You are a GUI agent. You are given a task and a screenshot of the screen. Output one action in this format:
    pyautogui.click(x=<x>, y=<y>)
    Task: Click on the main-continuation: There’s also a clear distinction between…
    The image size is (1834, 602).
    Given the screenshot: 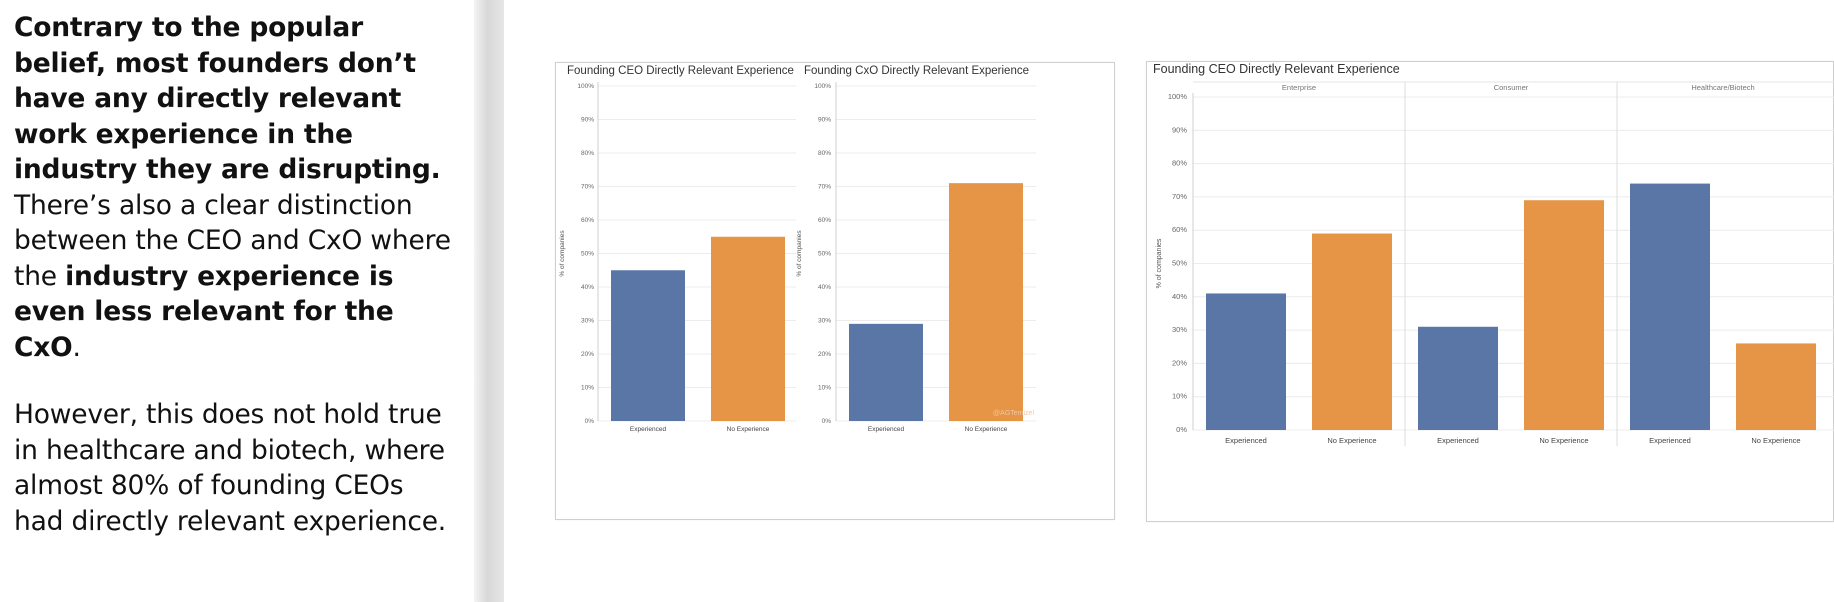 What is the action you would take?
    pyautogui.click(x=232, y=240)
    